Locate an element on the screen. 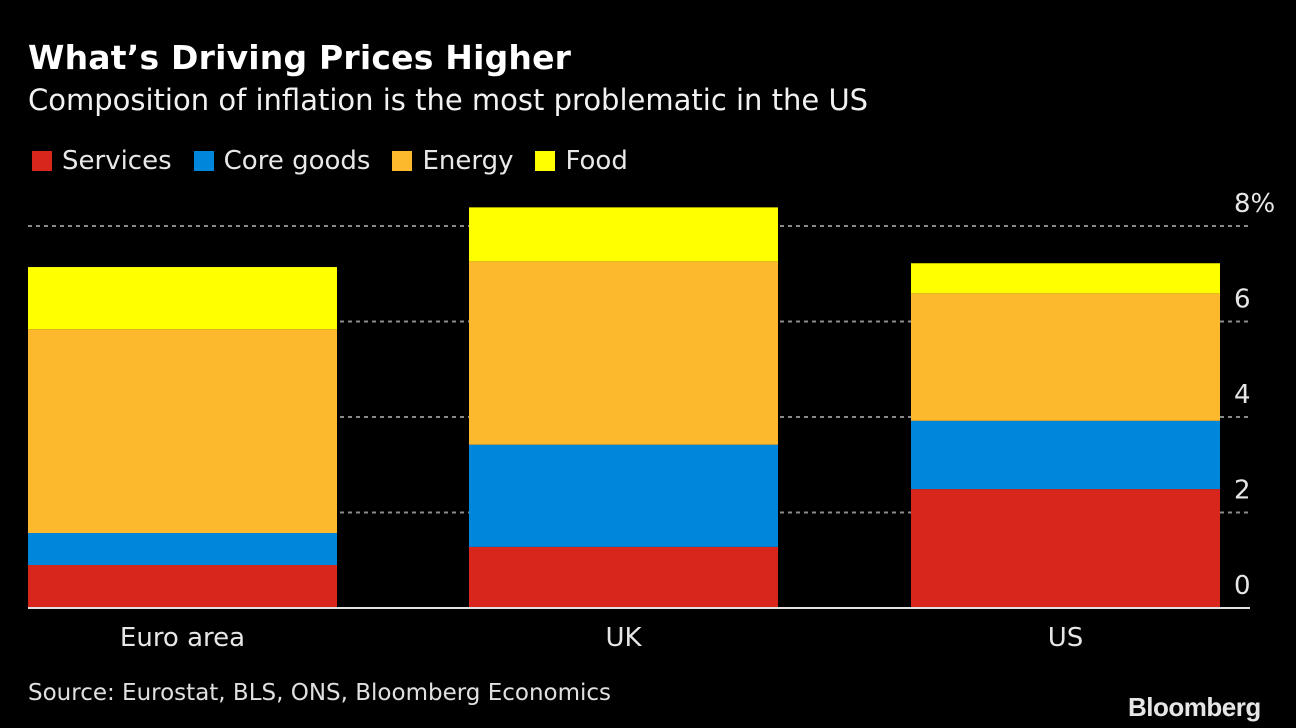  bar-us-services is located at coordinates (1065, 548).